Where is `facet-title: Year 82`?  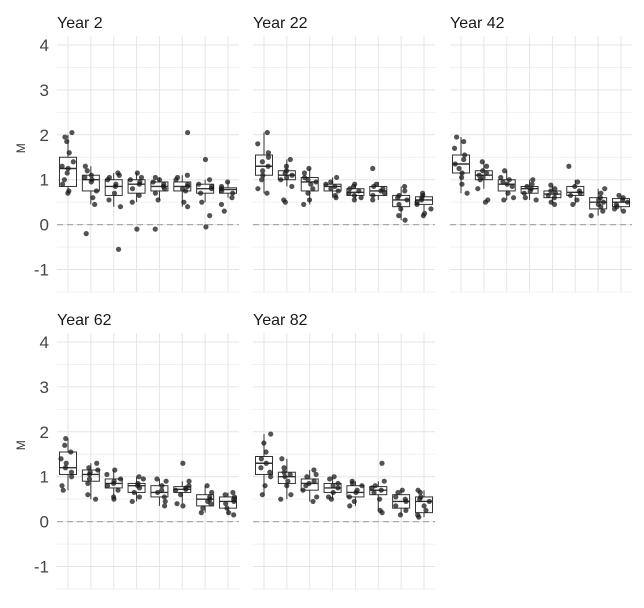
facet-title: Year 82 is located at coordinates (280, 320).